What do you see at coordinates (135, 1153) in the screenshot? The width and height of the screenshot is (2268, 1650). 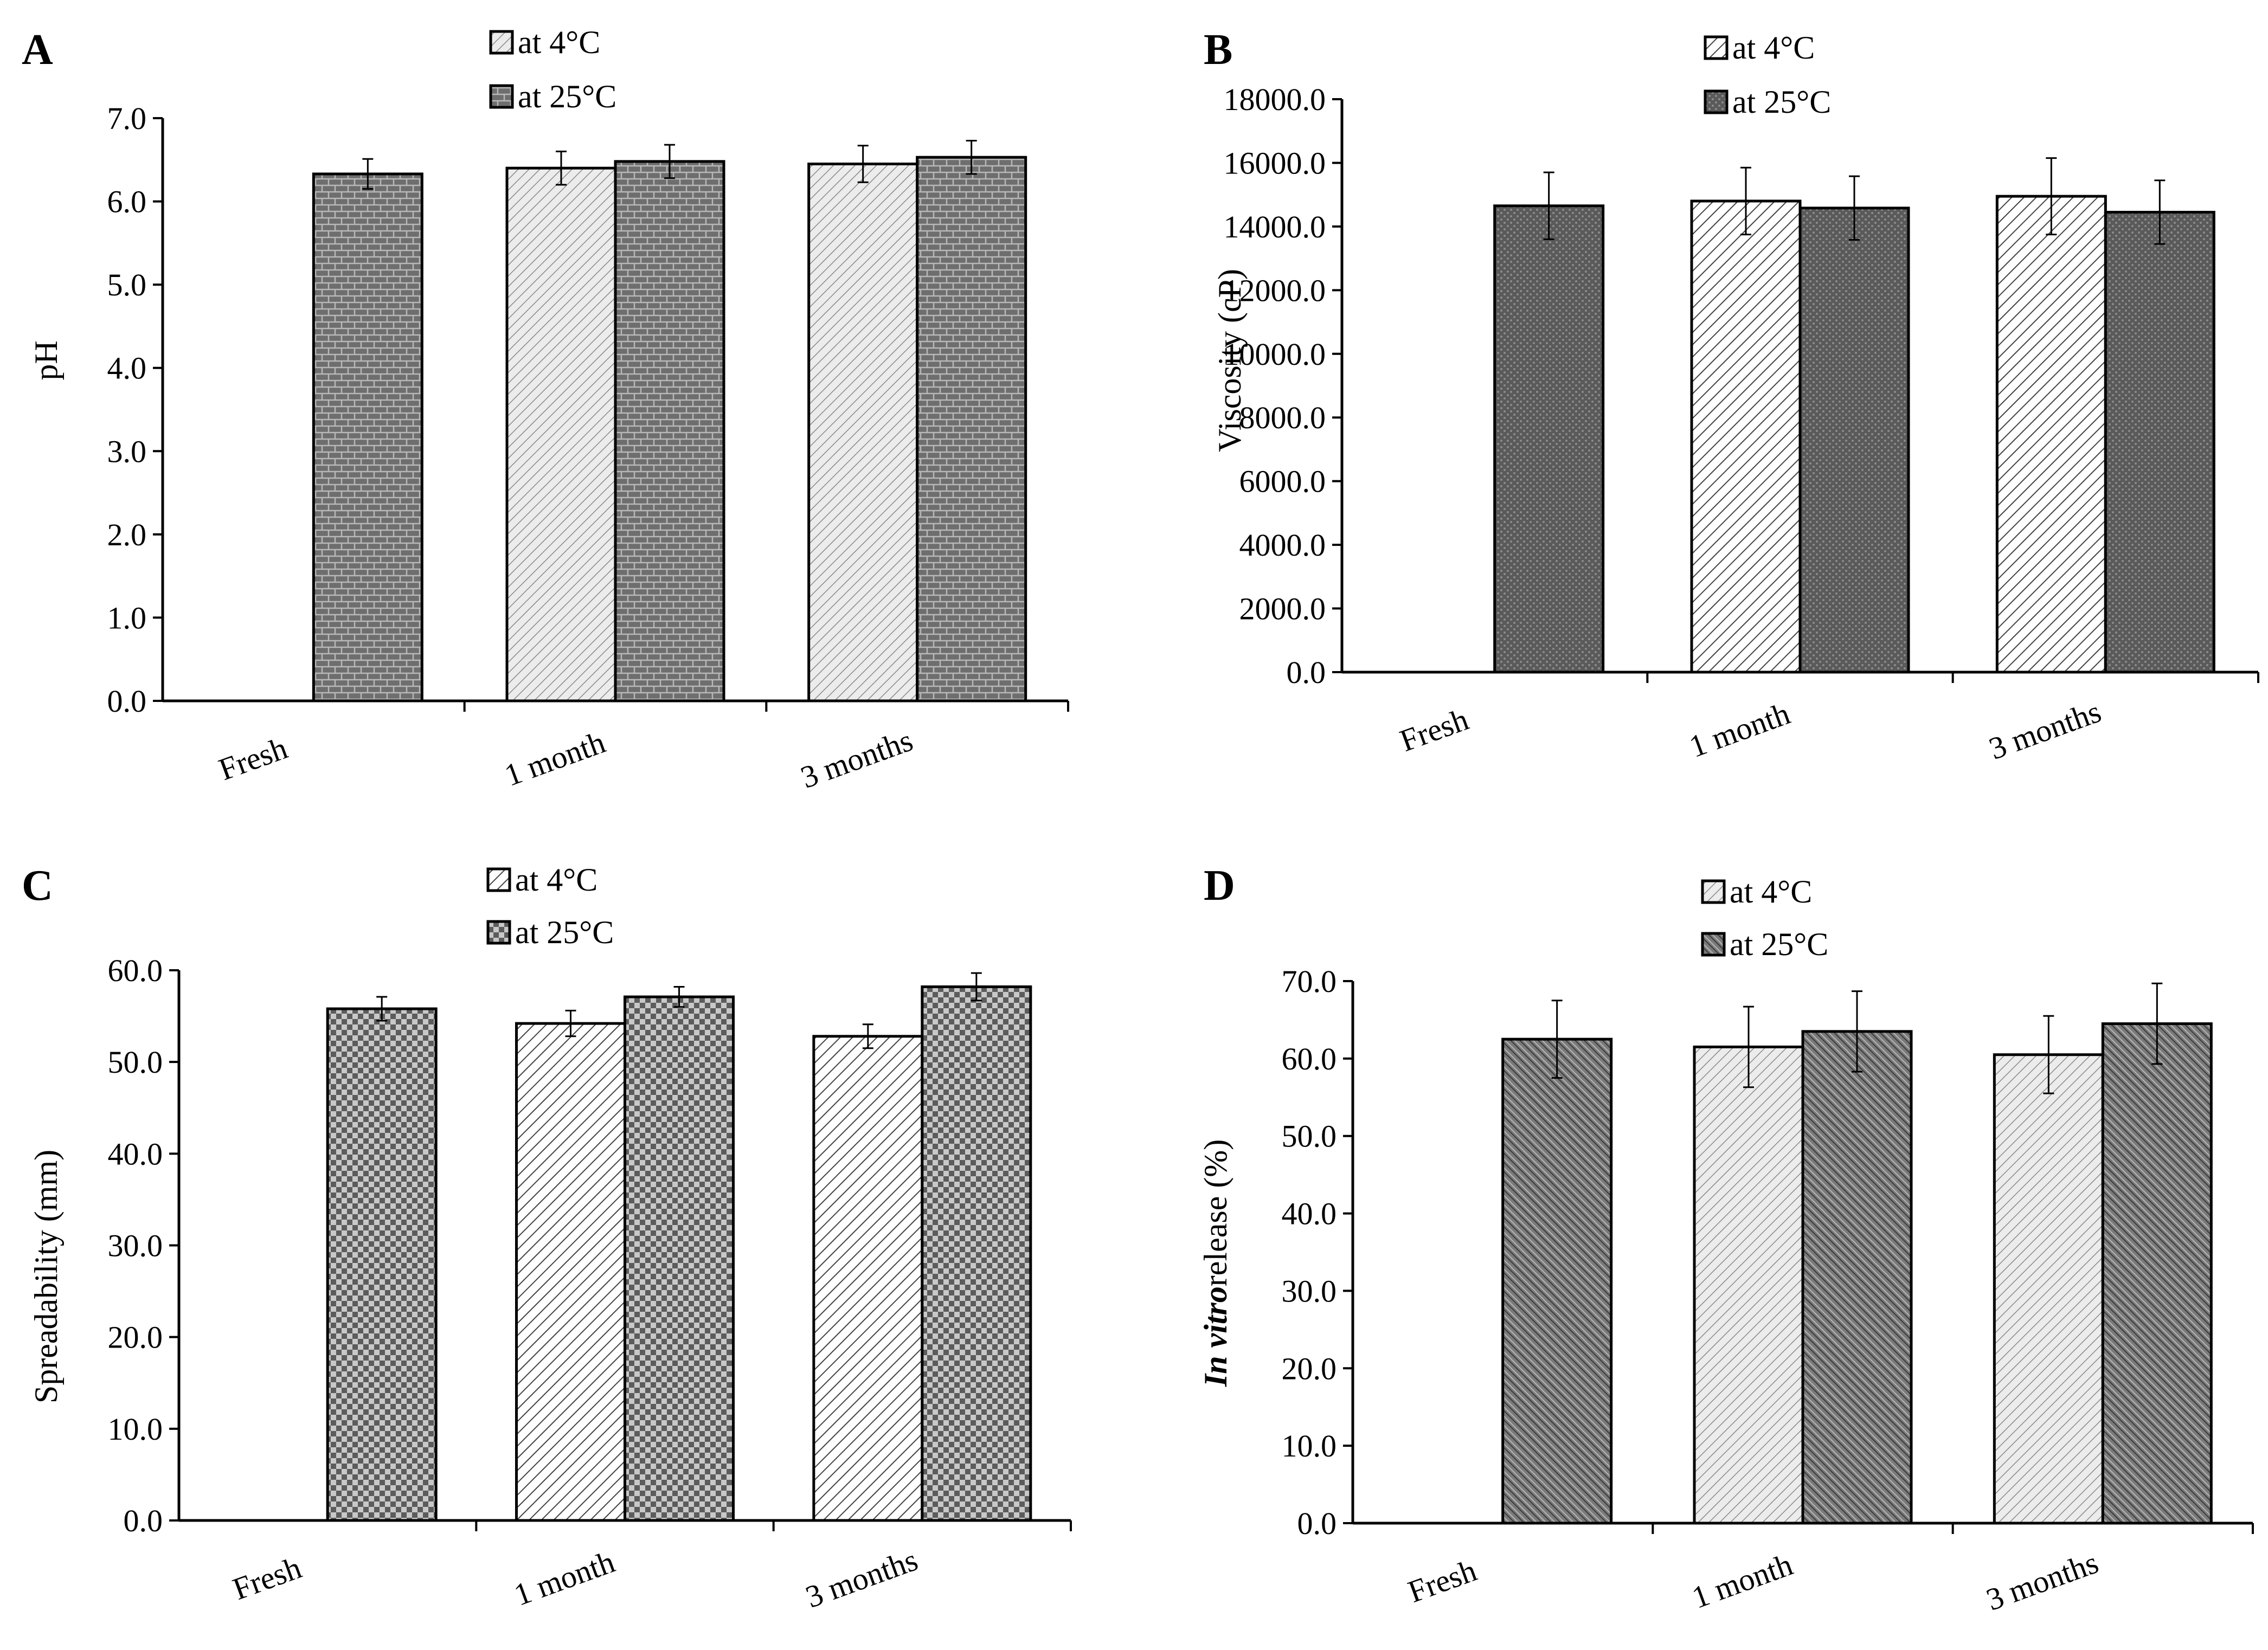 I see `y-tick-label: 40.0` at bounding box center [135, 1153].